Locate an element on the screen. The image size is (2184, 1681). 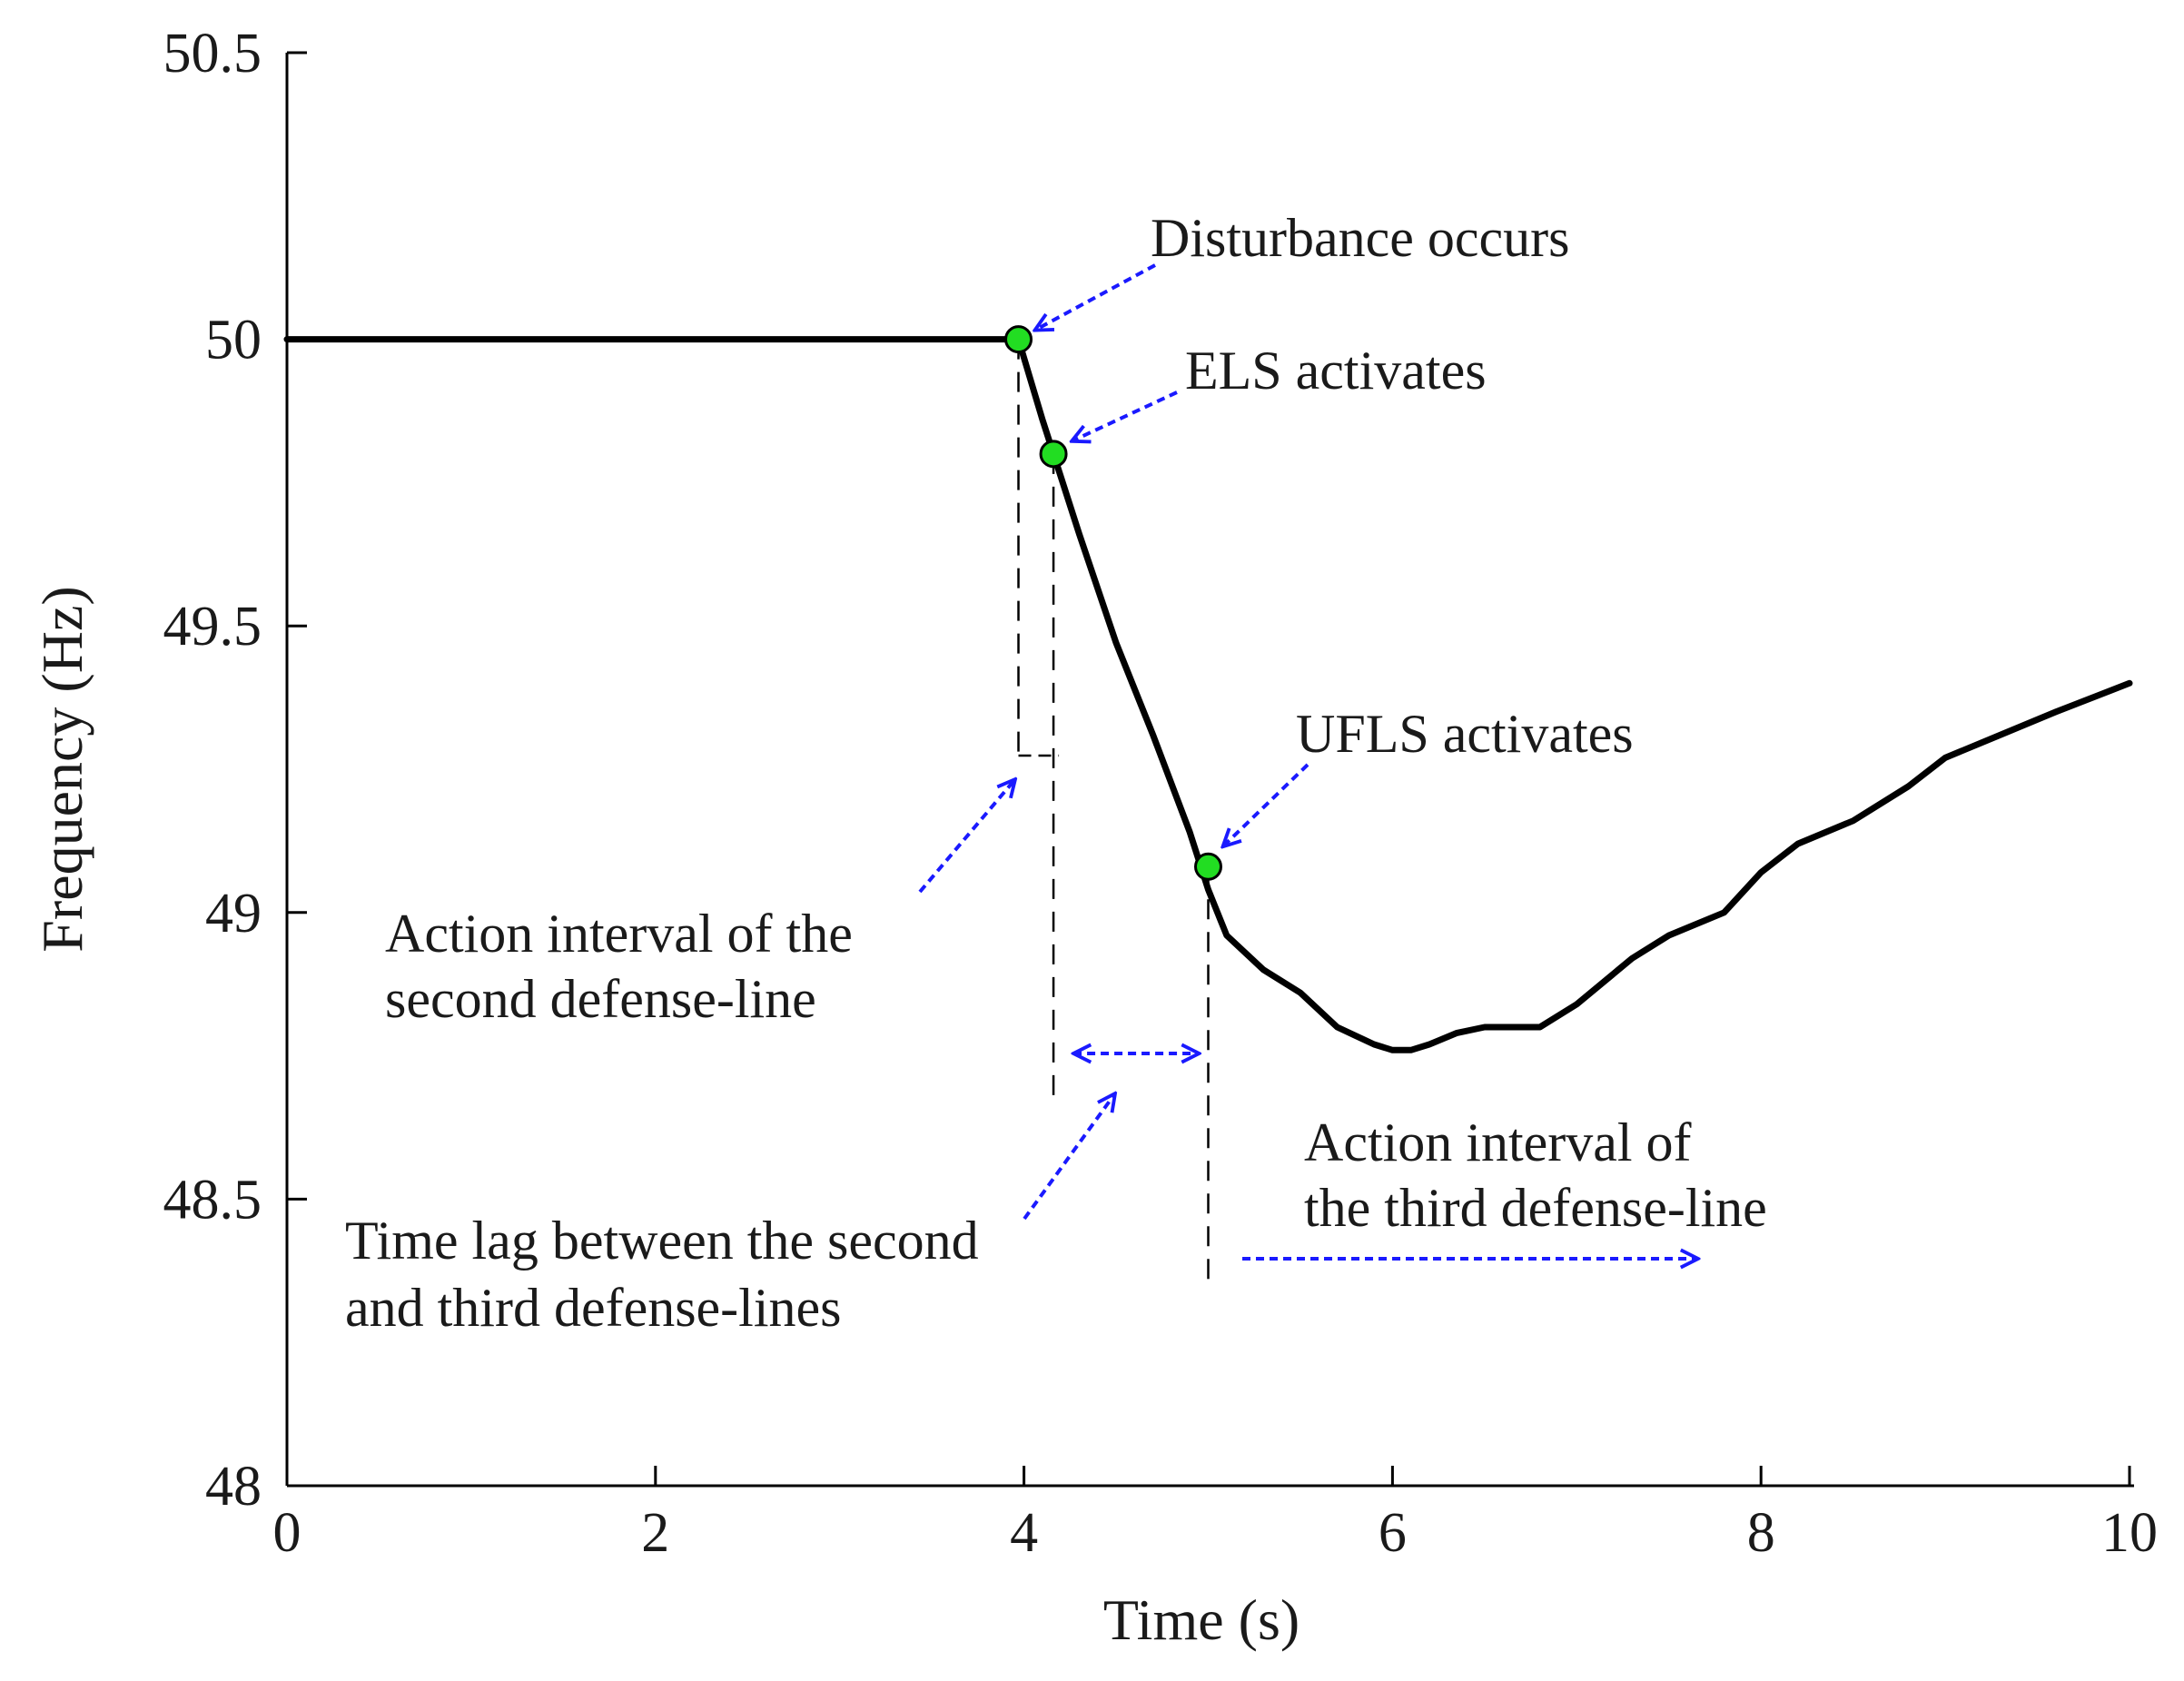
x-tick-label: 6 is located at coordinates (1393, 1533).